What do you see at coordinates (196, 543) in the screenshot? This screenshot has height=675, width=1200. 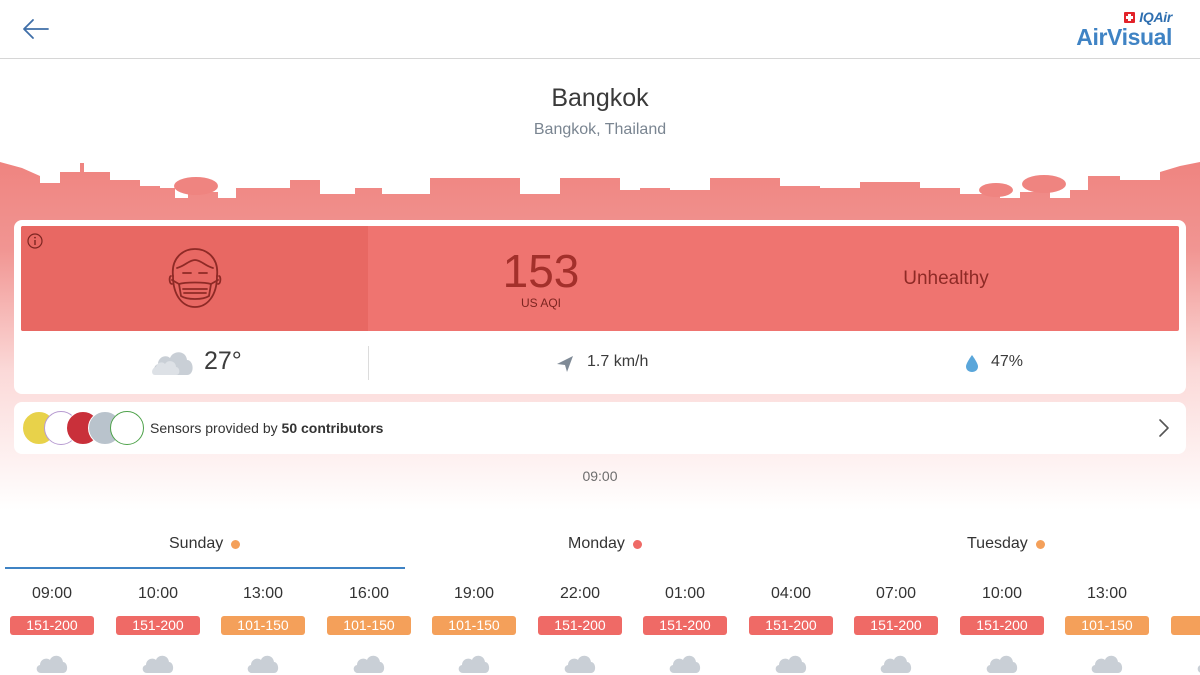 I see `day-label: Sunday` at bounding box center [196, 543].